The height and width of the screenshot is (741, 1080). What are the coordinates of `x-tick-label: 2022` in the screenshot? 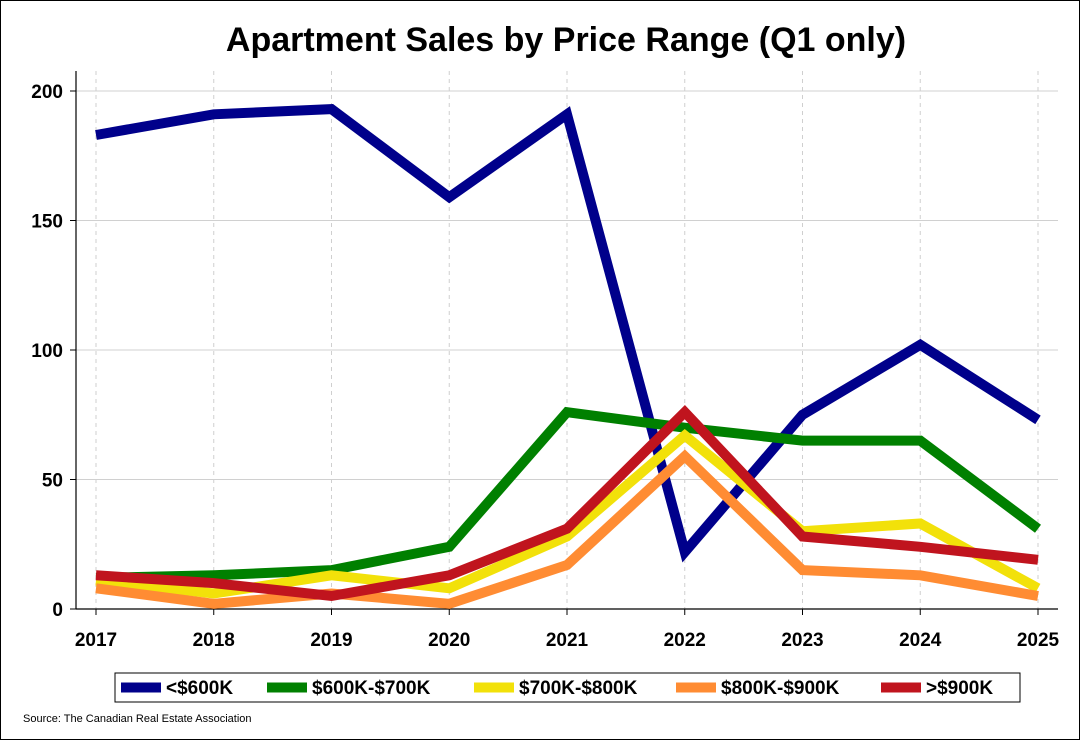 It's located at (685, 640).